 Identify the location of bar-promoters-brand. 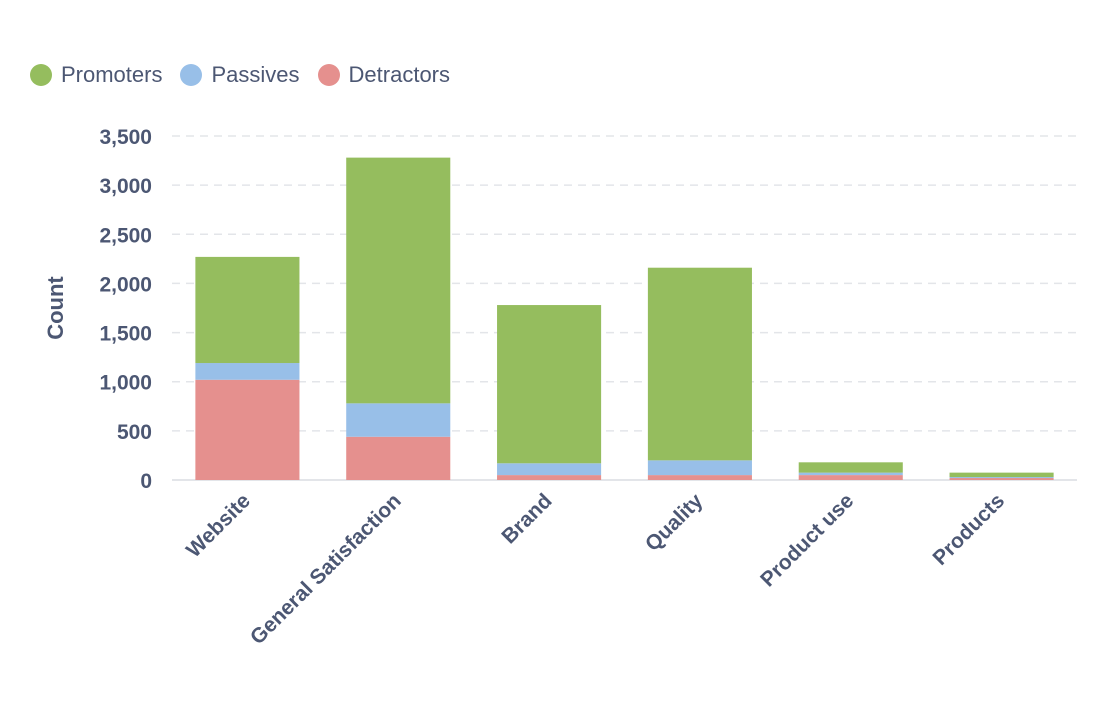
(549, 384).